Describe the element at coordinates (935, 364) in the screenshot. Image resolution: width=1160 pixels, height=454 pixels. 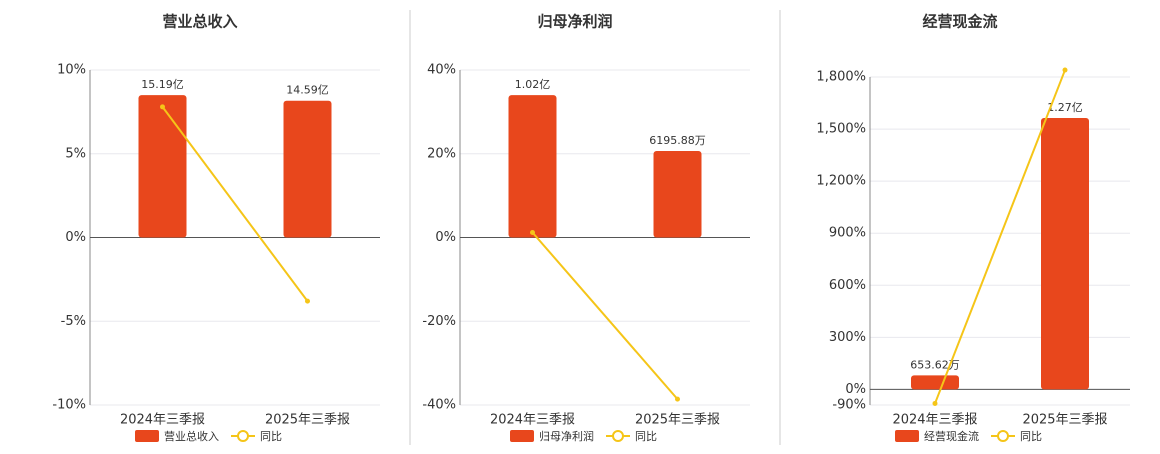
I see `data-label: 653.62万` at that location.